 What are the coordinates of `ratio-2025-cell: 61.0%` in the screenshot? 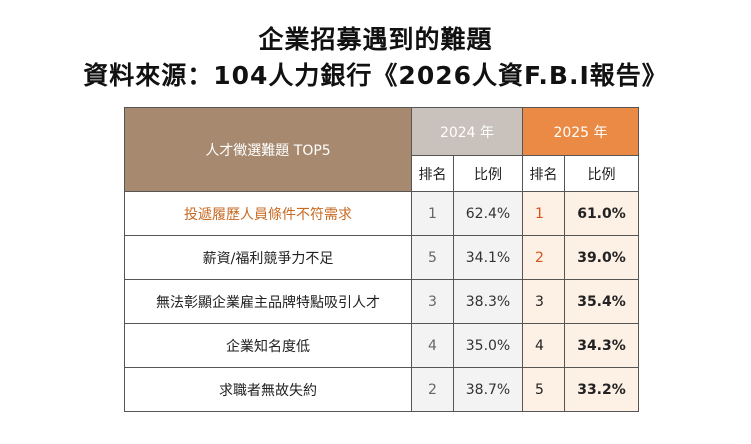 It's located at (601, 213).